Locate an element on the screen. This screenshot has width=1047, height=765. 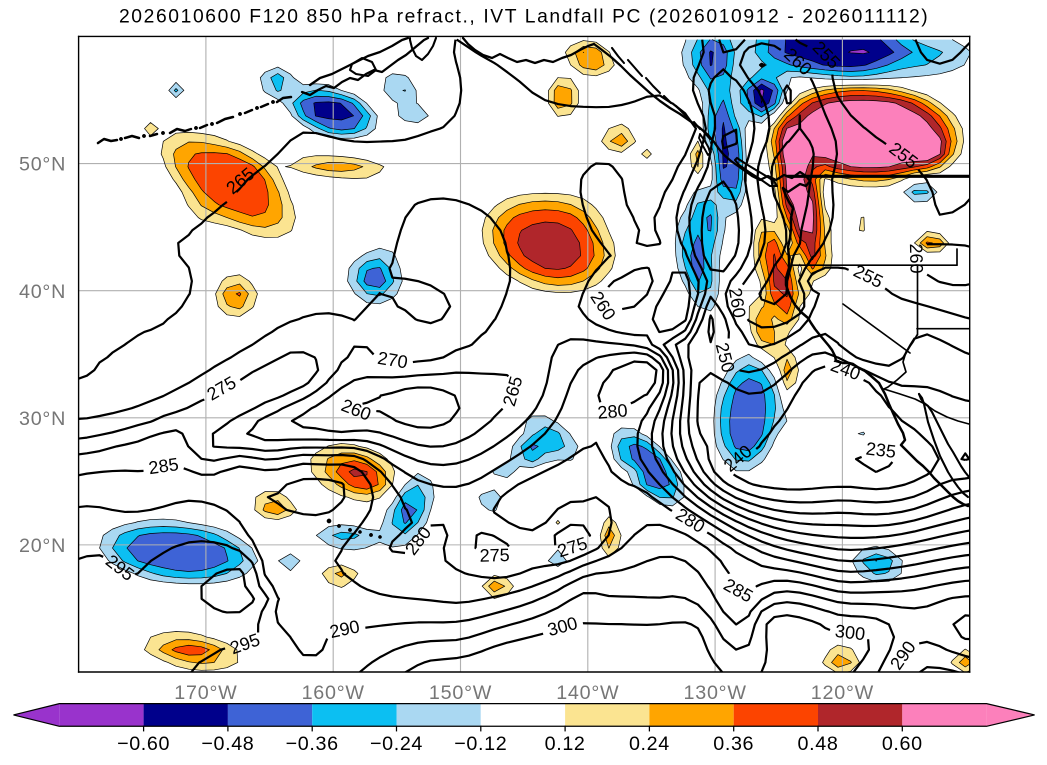
svg-text: 130°W is located at coordinates (714, 693).